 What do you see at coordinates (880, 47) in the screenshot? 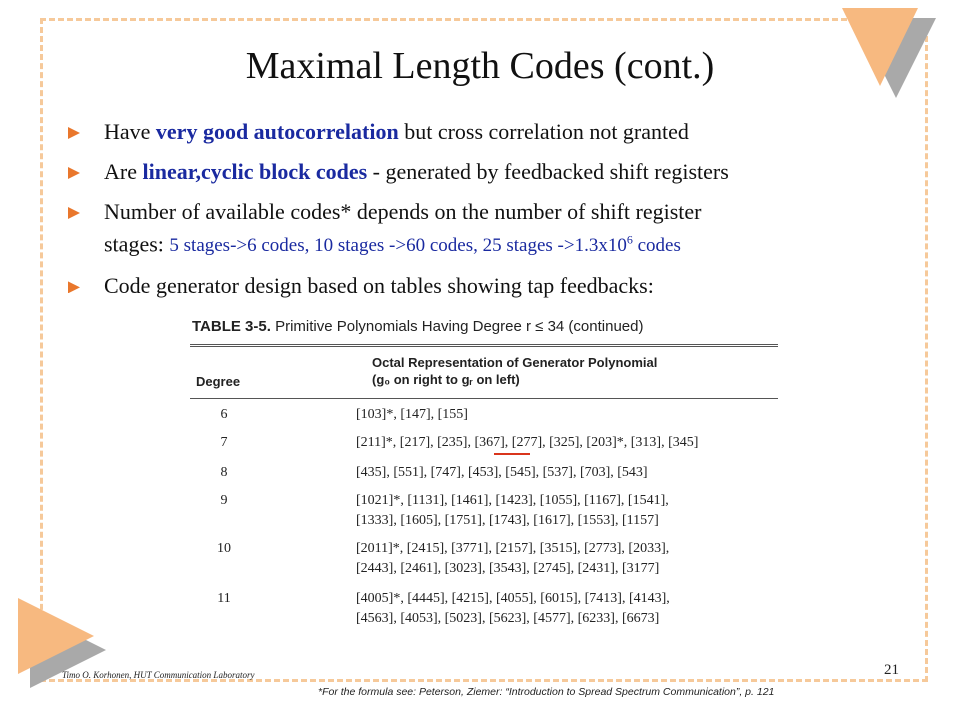
I see `corner-triangle-top-right` at bounding box center [880, 47].